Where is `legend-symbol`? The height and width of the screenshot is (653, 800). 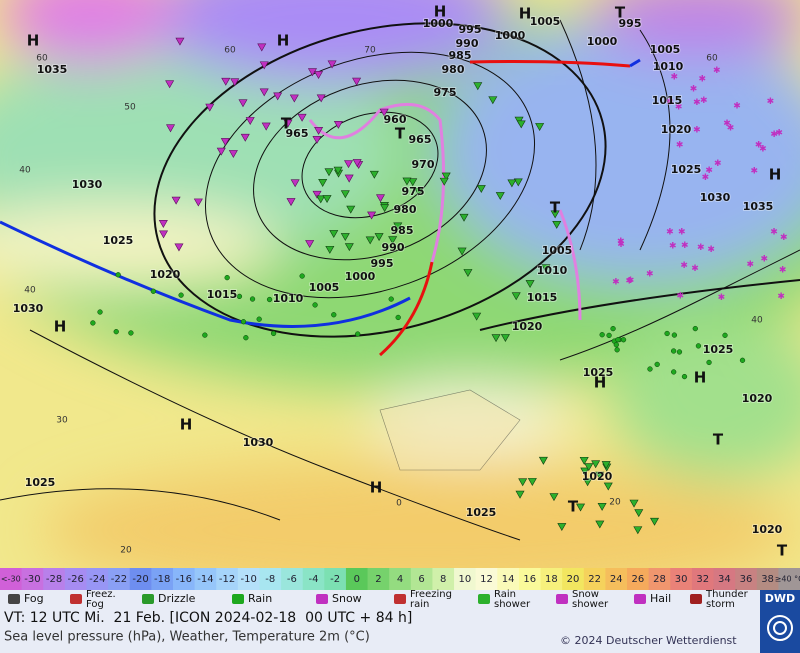
legend-symbol is located at coordinates (640, 599).